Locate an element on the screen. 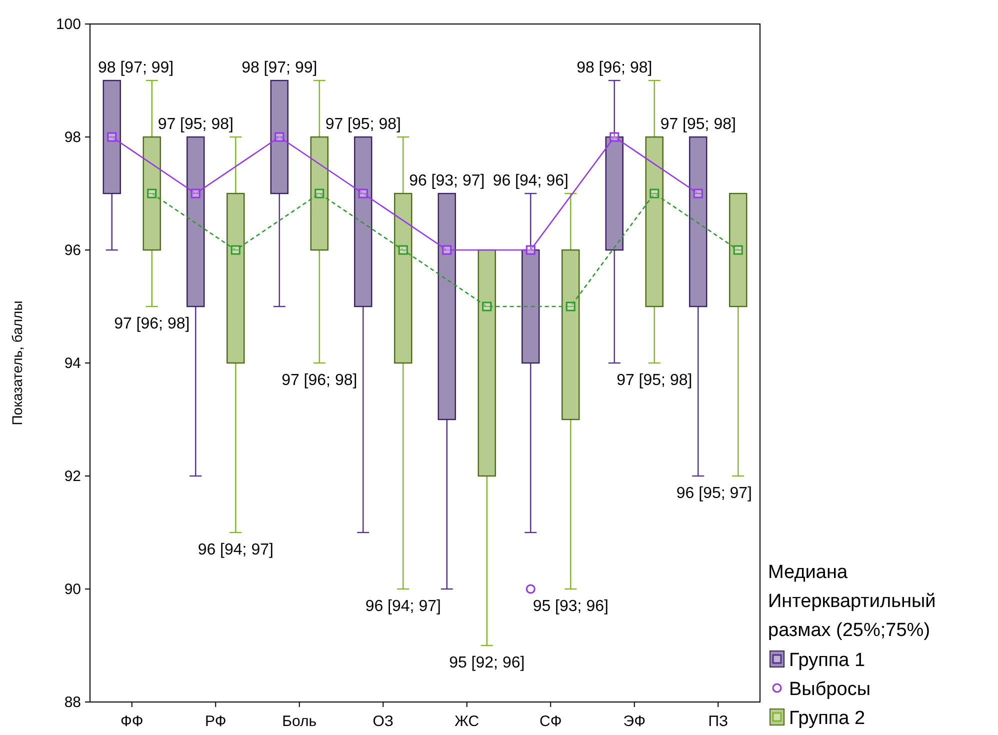 The height and width of the screenshot is (735, 998). x-tick-label: РФ is located at coordinates (215, 721).